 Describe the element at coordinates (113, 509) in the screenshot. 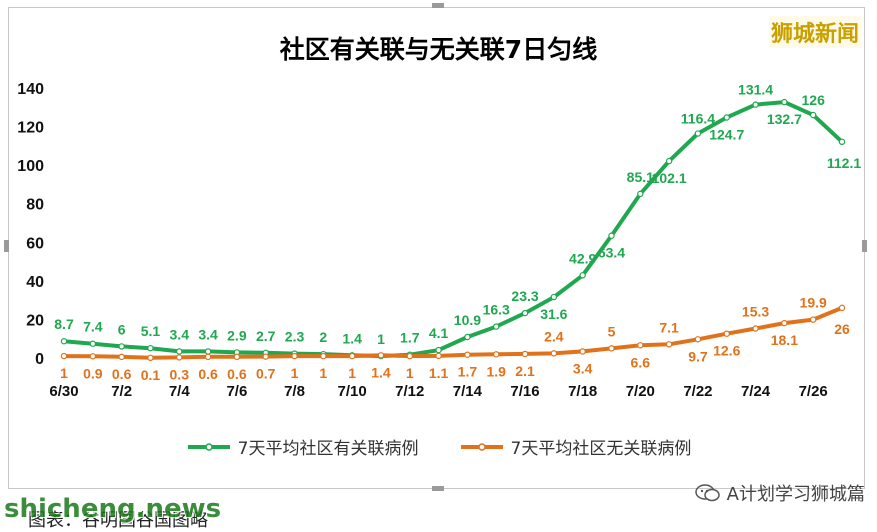

I see `watermark-text: shicheng.news` at that location.